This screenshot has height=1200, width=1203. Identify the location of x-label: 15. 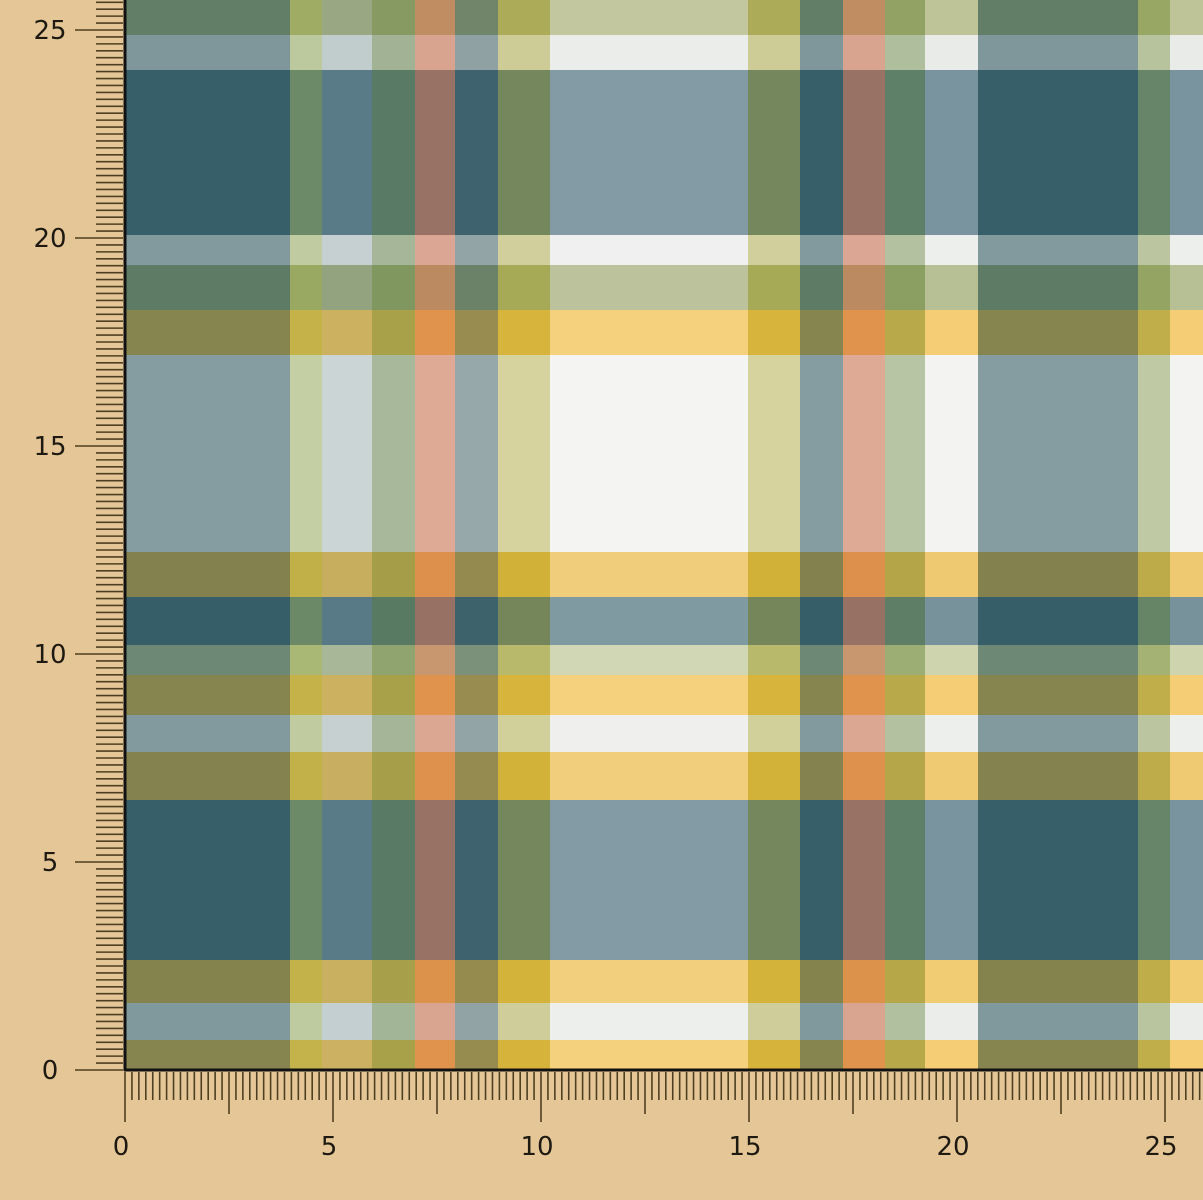
(744, 1147).